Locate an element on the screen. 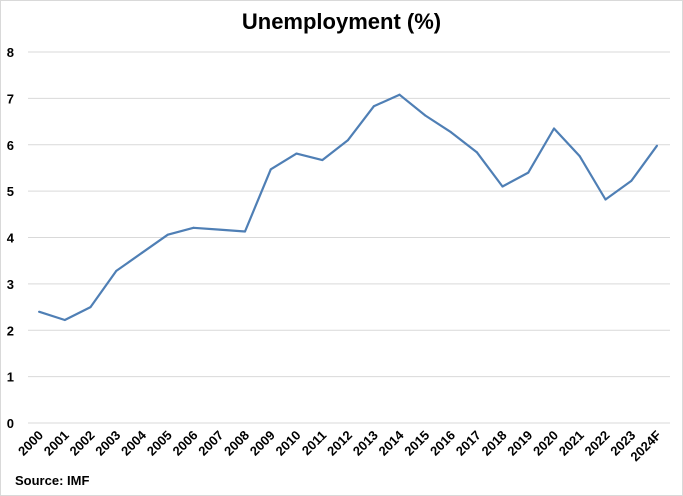  x-tick-label: 2006 is located at coordinates (185, 443).